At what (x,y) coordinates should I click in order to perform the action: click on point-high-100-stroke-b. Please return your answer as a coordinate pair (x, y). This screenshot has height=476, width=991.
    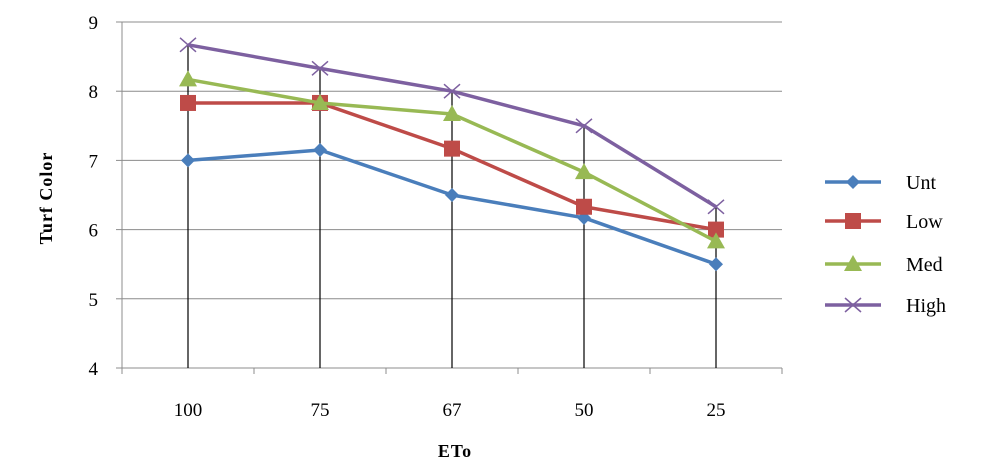
    Looking at the image, I should click on (188, 45).